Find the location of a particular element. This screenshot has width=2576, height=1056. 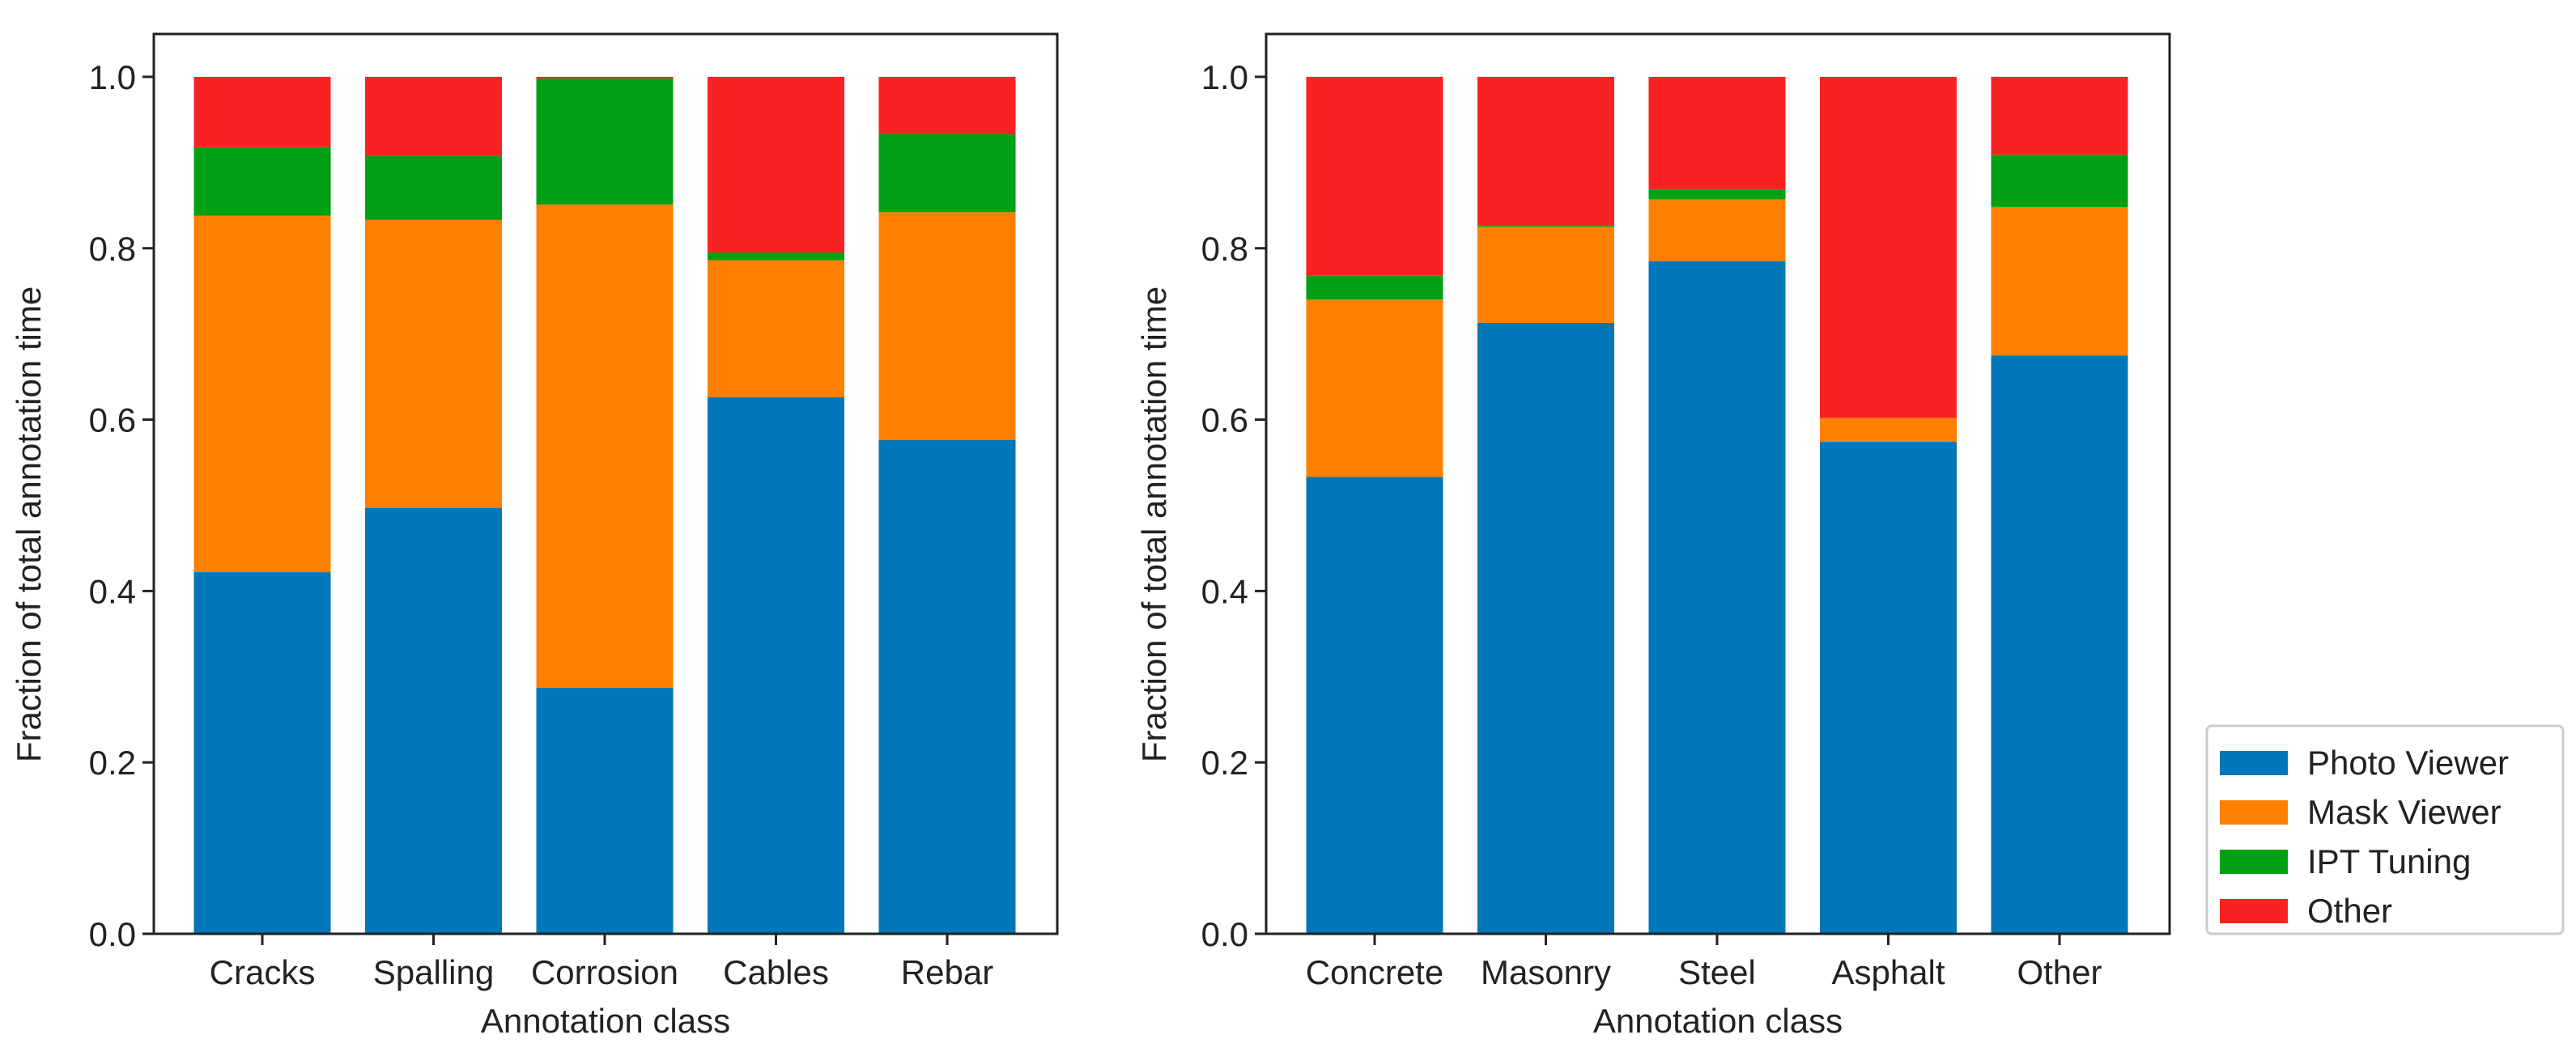

bar-steel-photo-viewer is located at coordinates (1717, 598).